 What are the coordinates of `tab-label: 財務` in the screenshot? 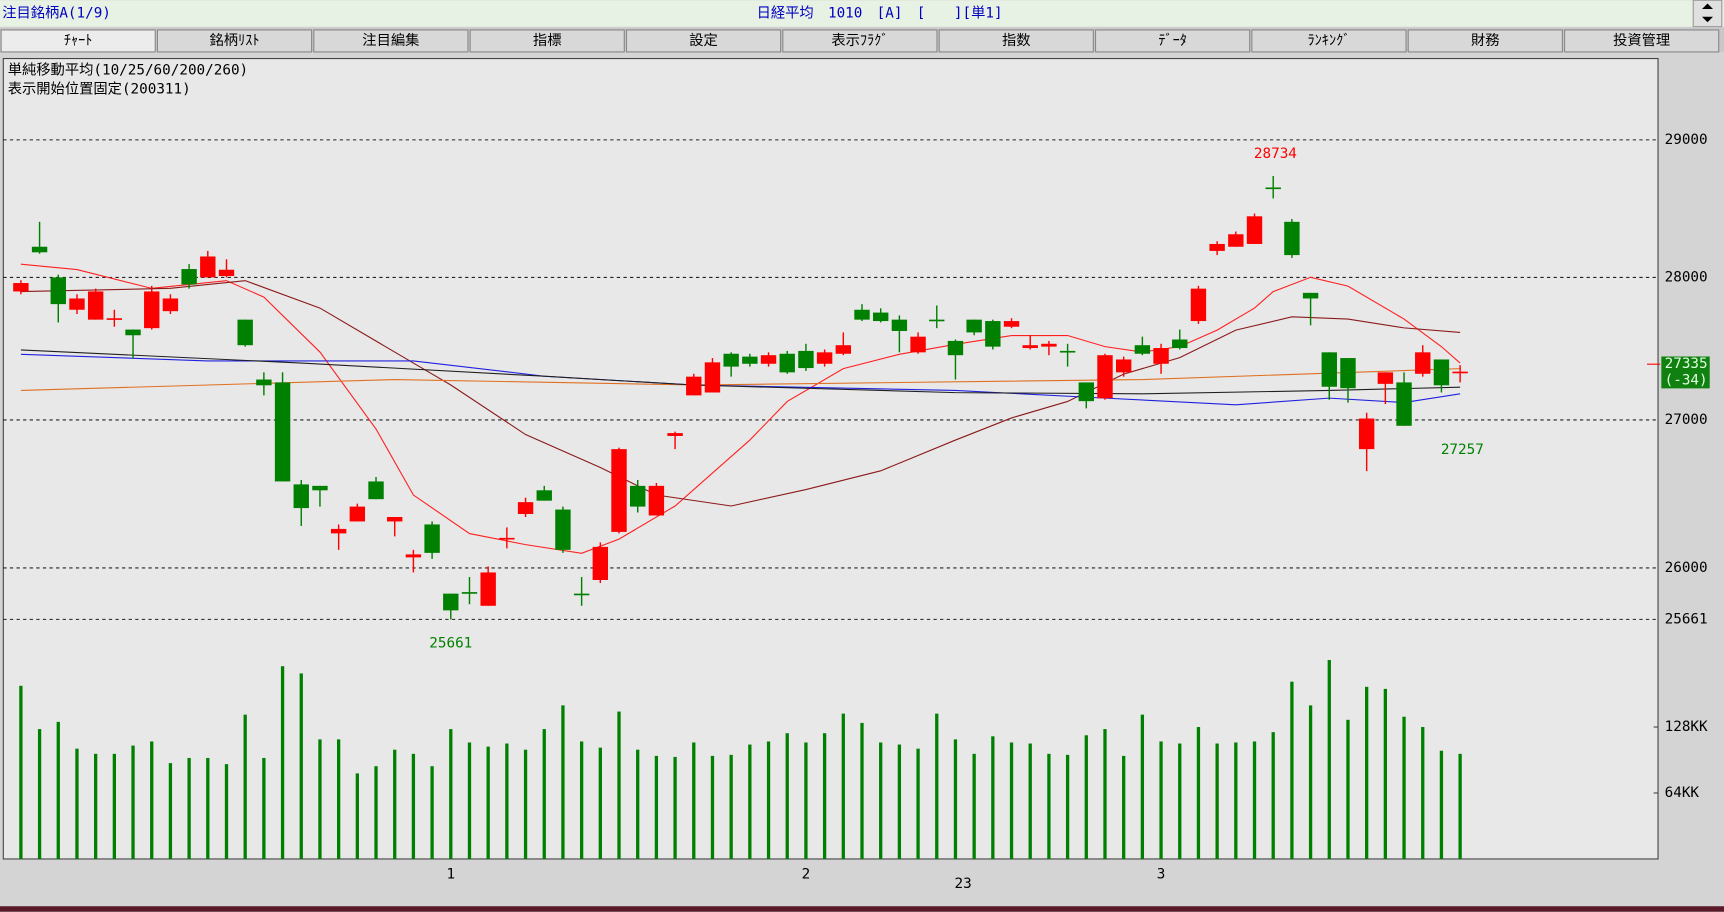 It's located at (1485, 40).